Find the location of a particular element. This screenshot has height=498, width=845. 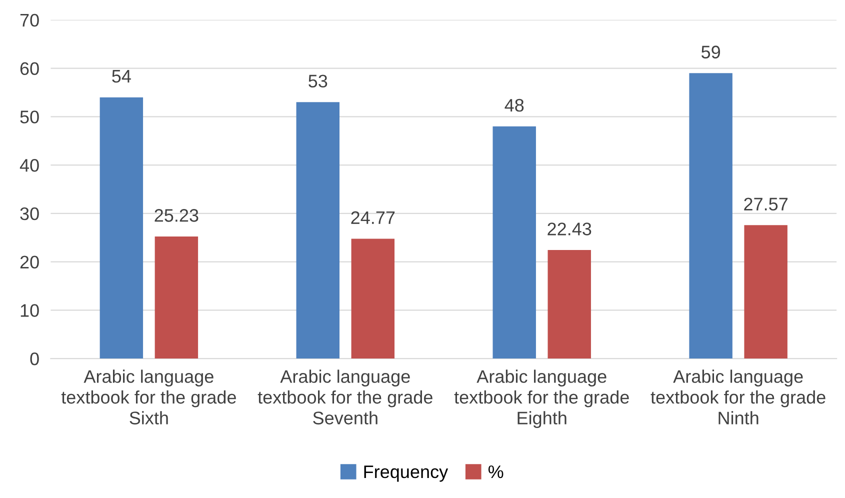

y-tick-label: 10 is located at coordinates (29, 310).